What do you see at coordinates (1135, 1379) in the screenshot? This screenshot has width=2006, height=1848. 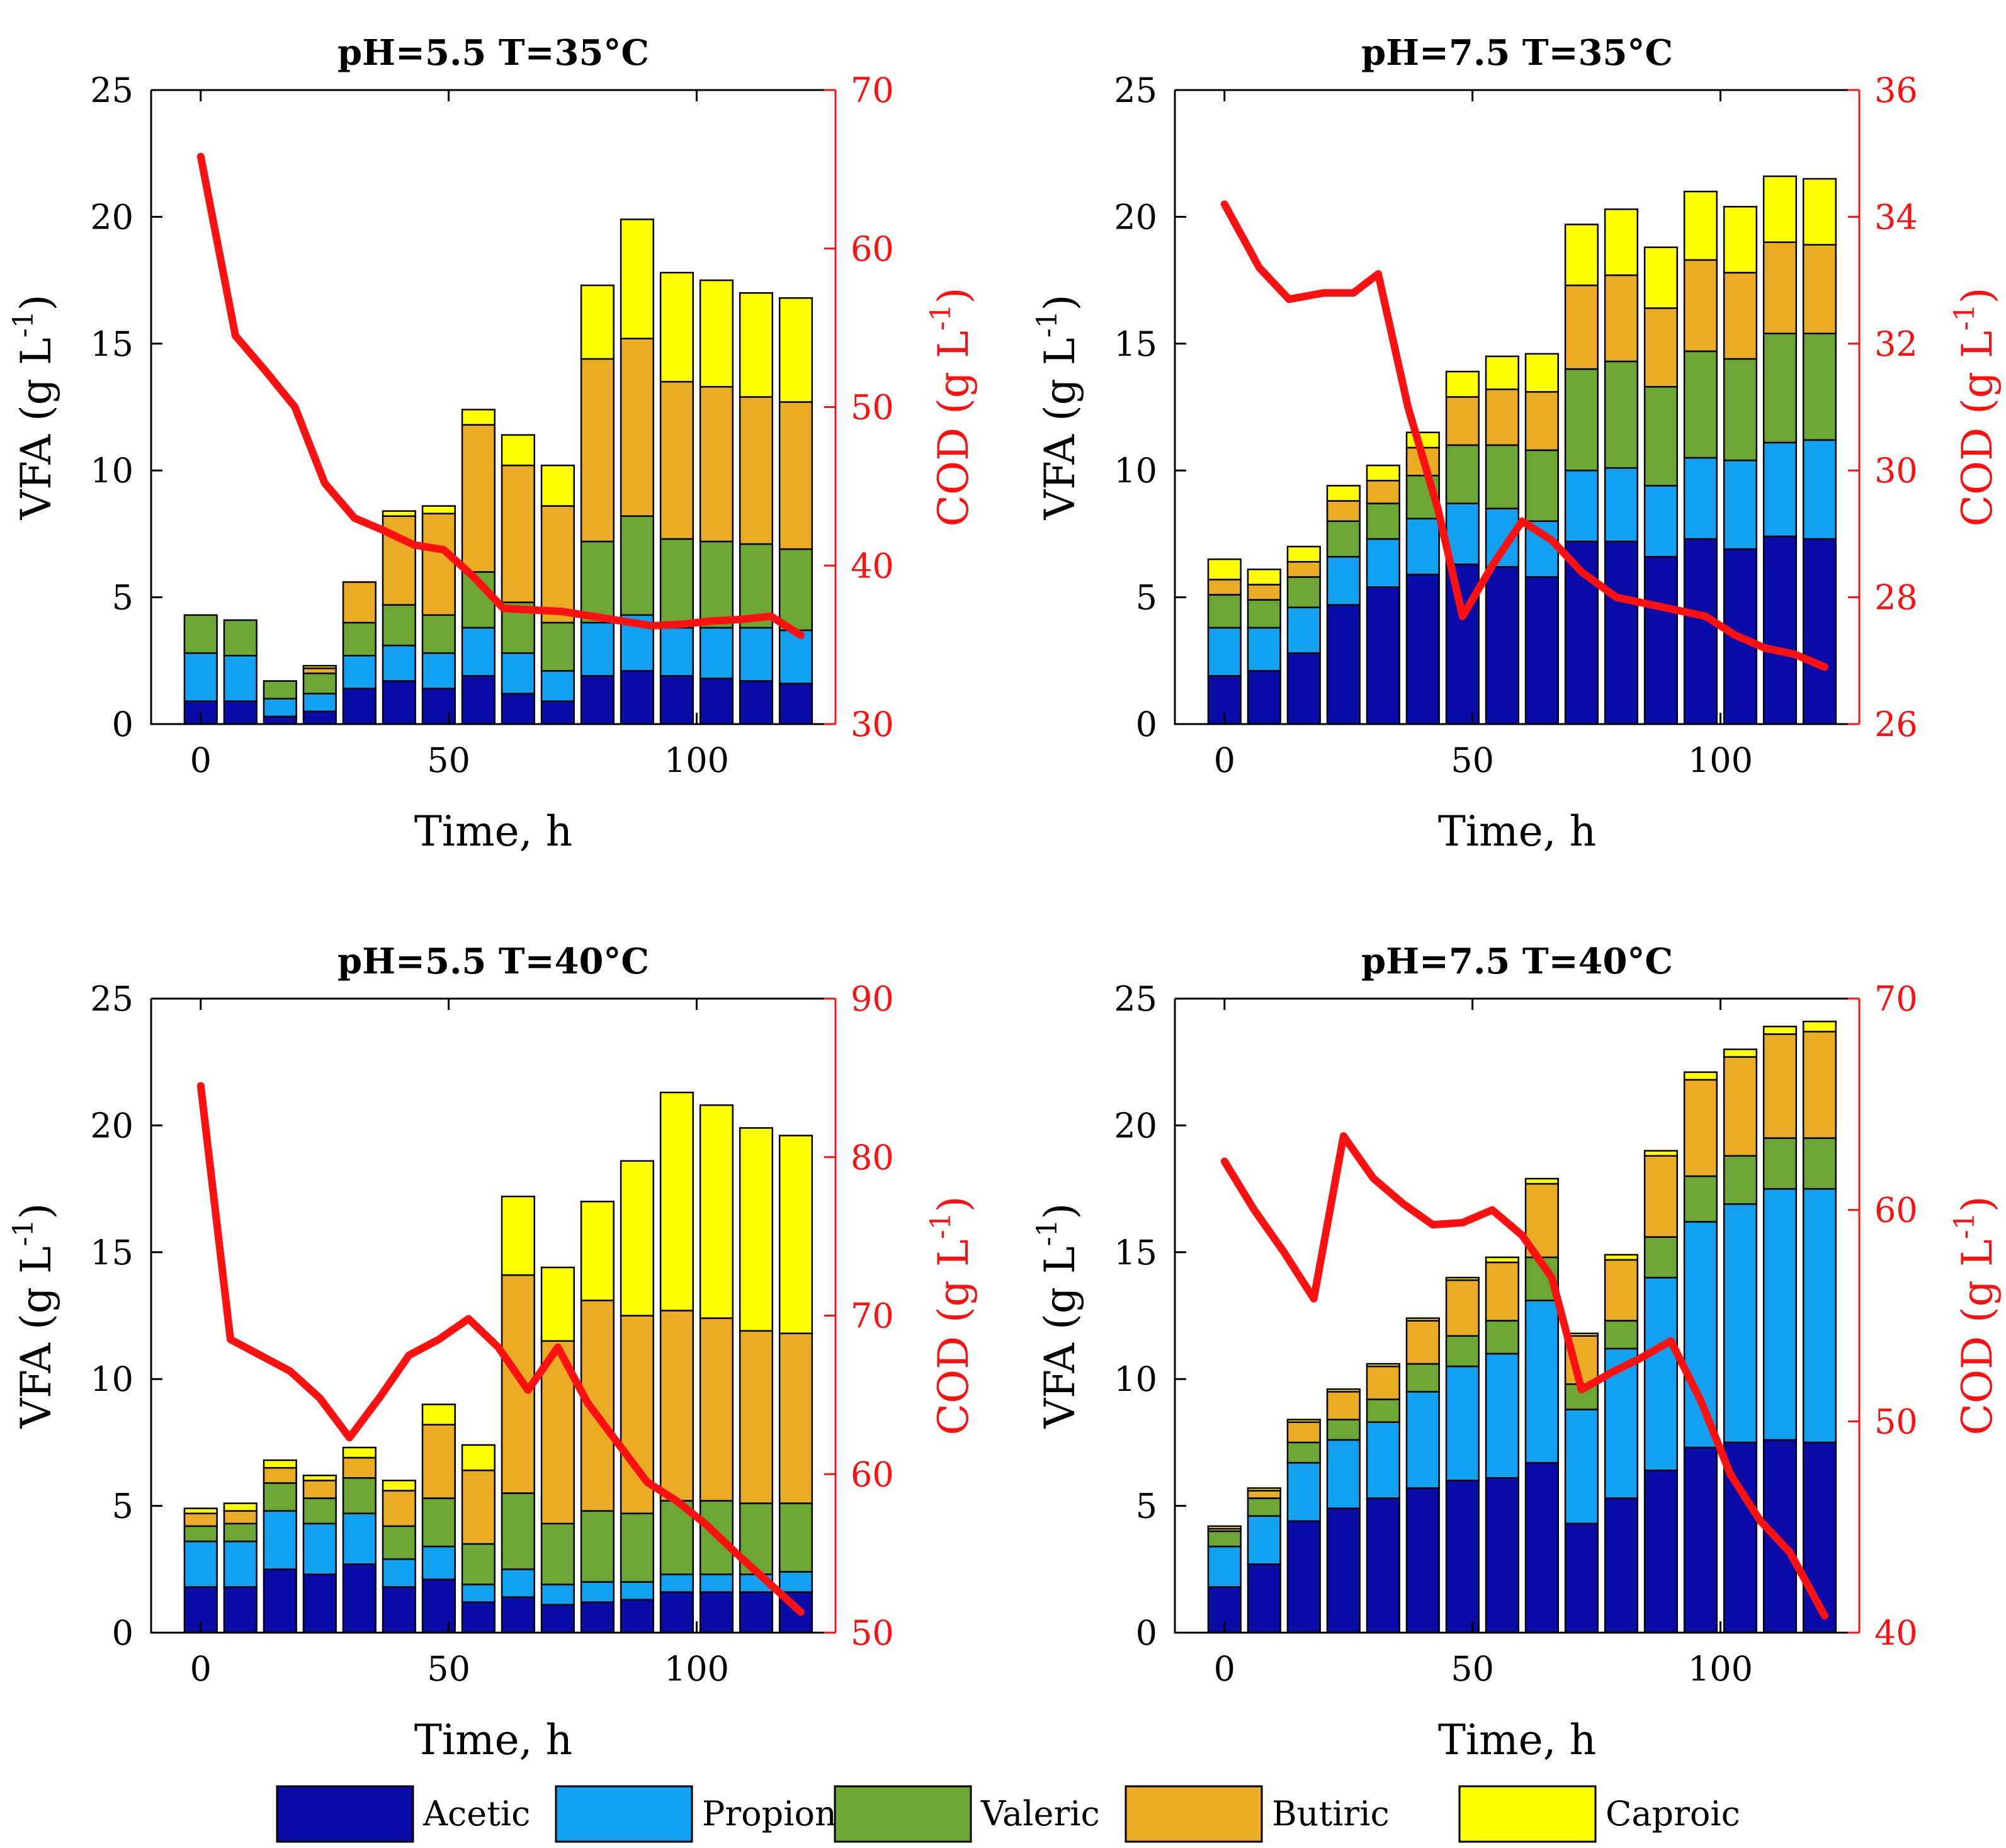 I see `y-tick-label: 10` at bounding box center [1135, 1379].